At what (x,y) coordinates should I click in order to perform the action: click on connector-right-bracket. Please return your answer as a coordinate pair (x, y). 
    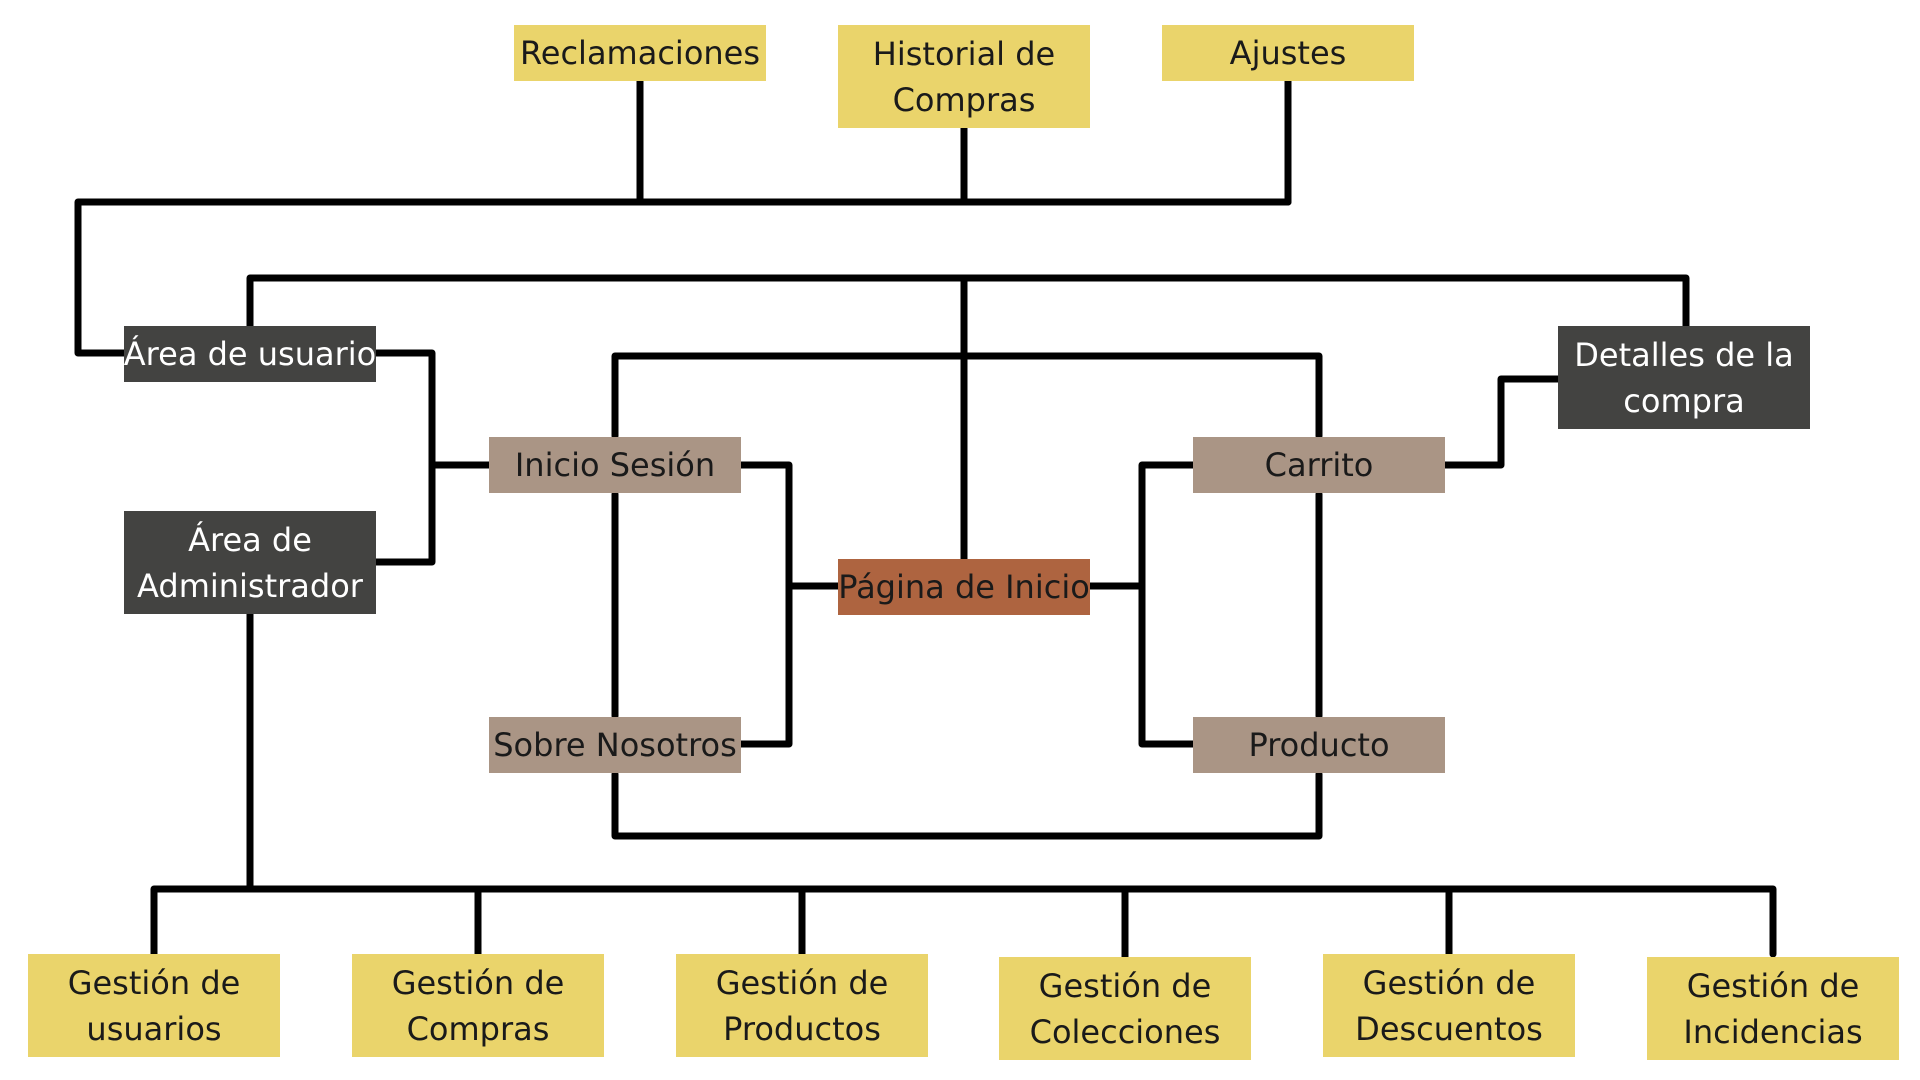
    Looking at the image, I should click on (1167, 604).